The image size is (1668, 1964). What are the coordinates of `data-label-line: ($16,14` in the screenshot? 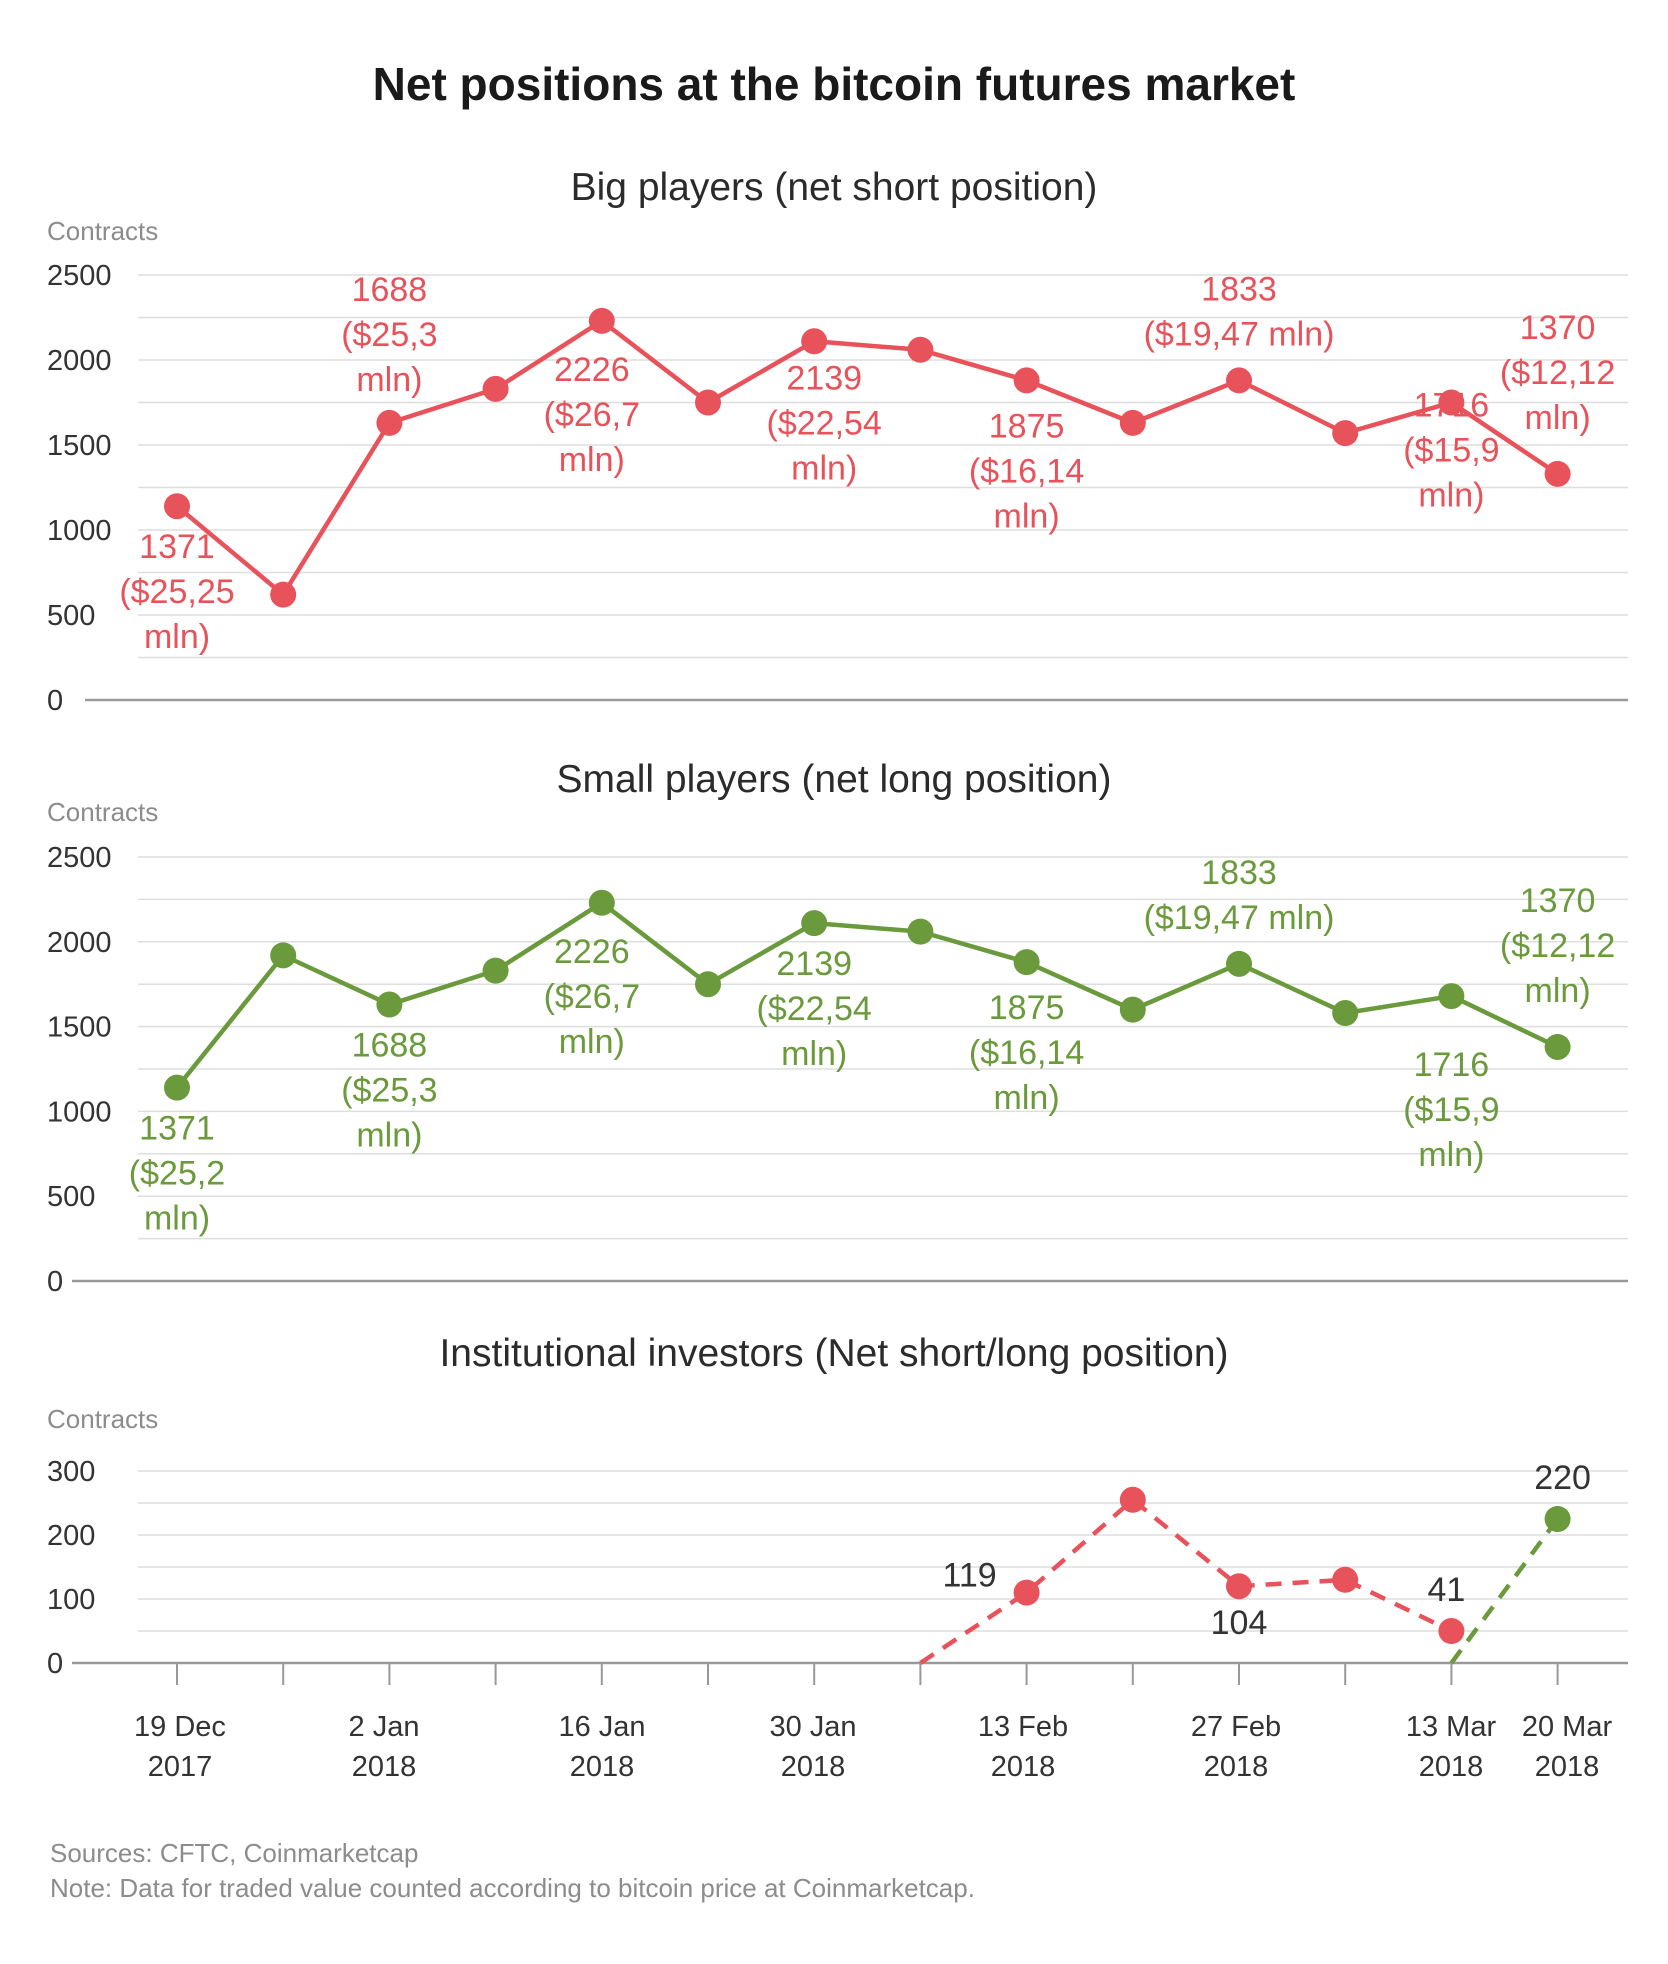 It's located at (1026, 1053).